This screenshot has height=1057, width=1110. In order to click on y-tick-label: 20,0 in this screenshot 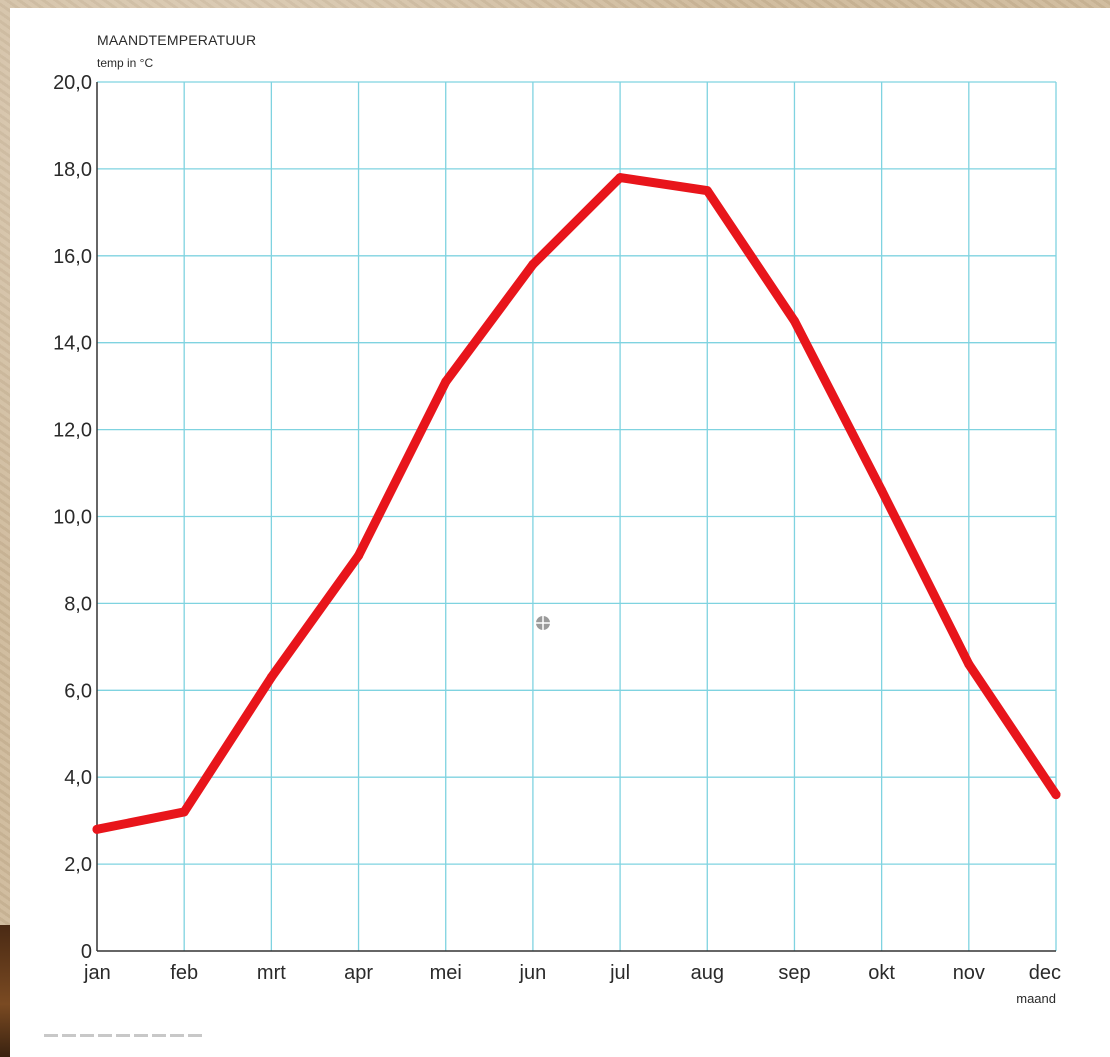, I will do `click(72, 83)`.